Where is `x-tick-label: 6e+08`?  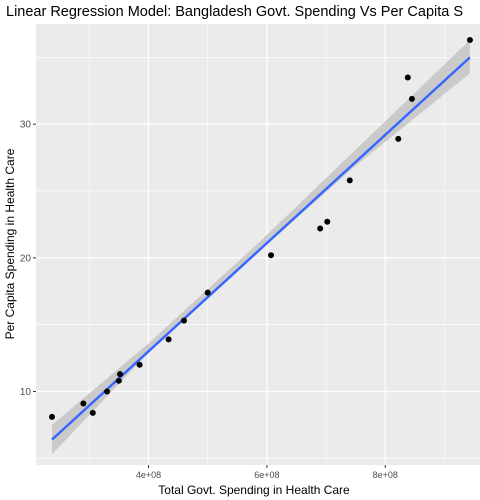
x-tick-label: 6e+08 is located at coordinates (266, 475).